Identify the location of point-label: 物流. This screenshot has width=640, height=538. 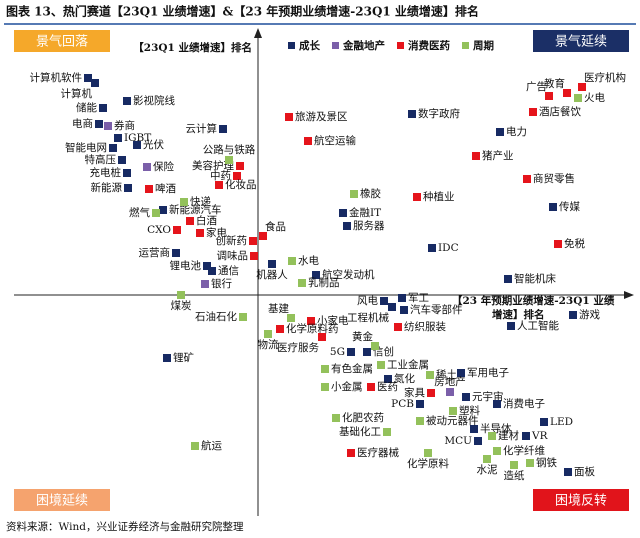
(268, 344).